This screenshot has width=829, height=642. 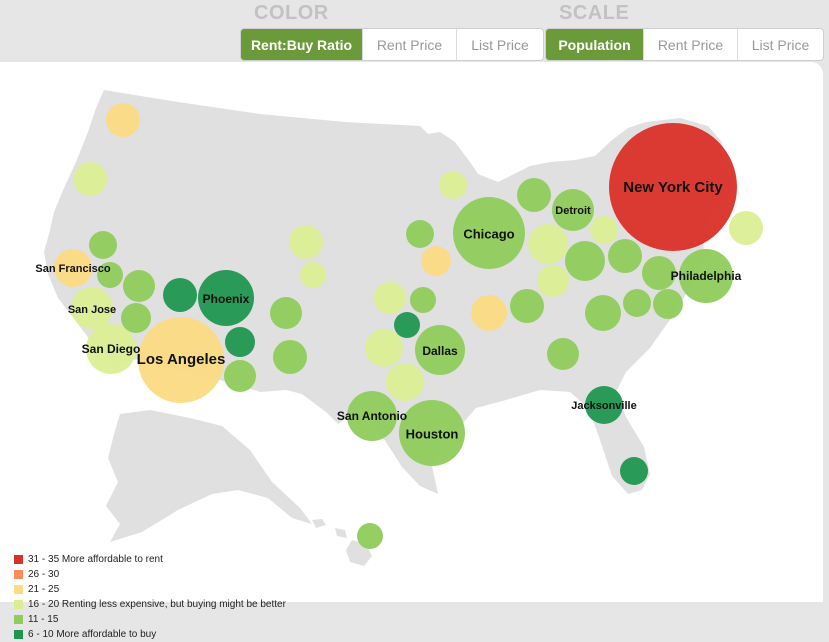 I want to click on city-bubble-houston, so click(x=432, y=433).